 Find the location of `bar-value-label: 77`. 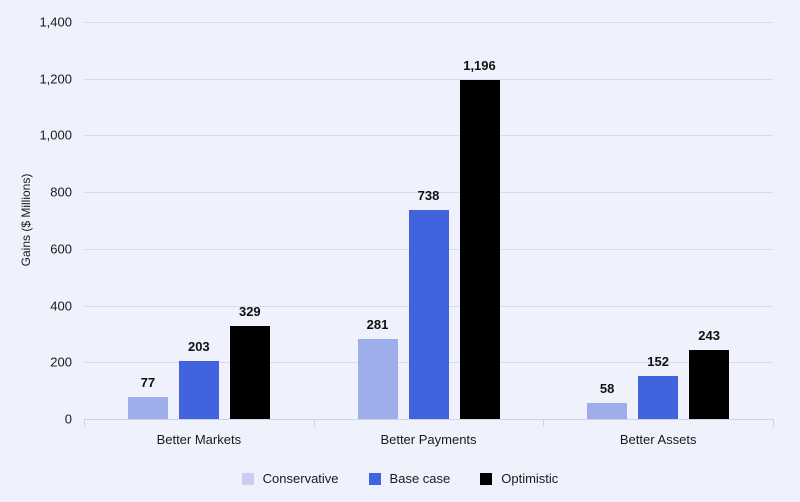

bar-value-label: 77 is located at coordinates (148, 383).